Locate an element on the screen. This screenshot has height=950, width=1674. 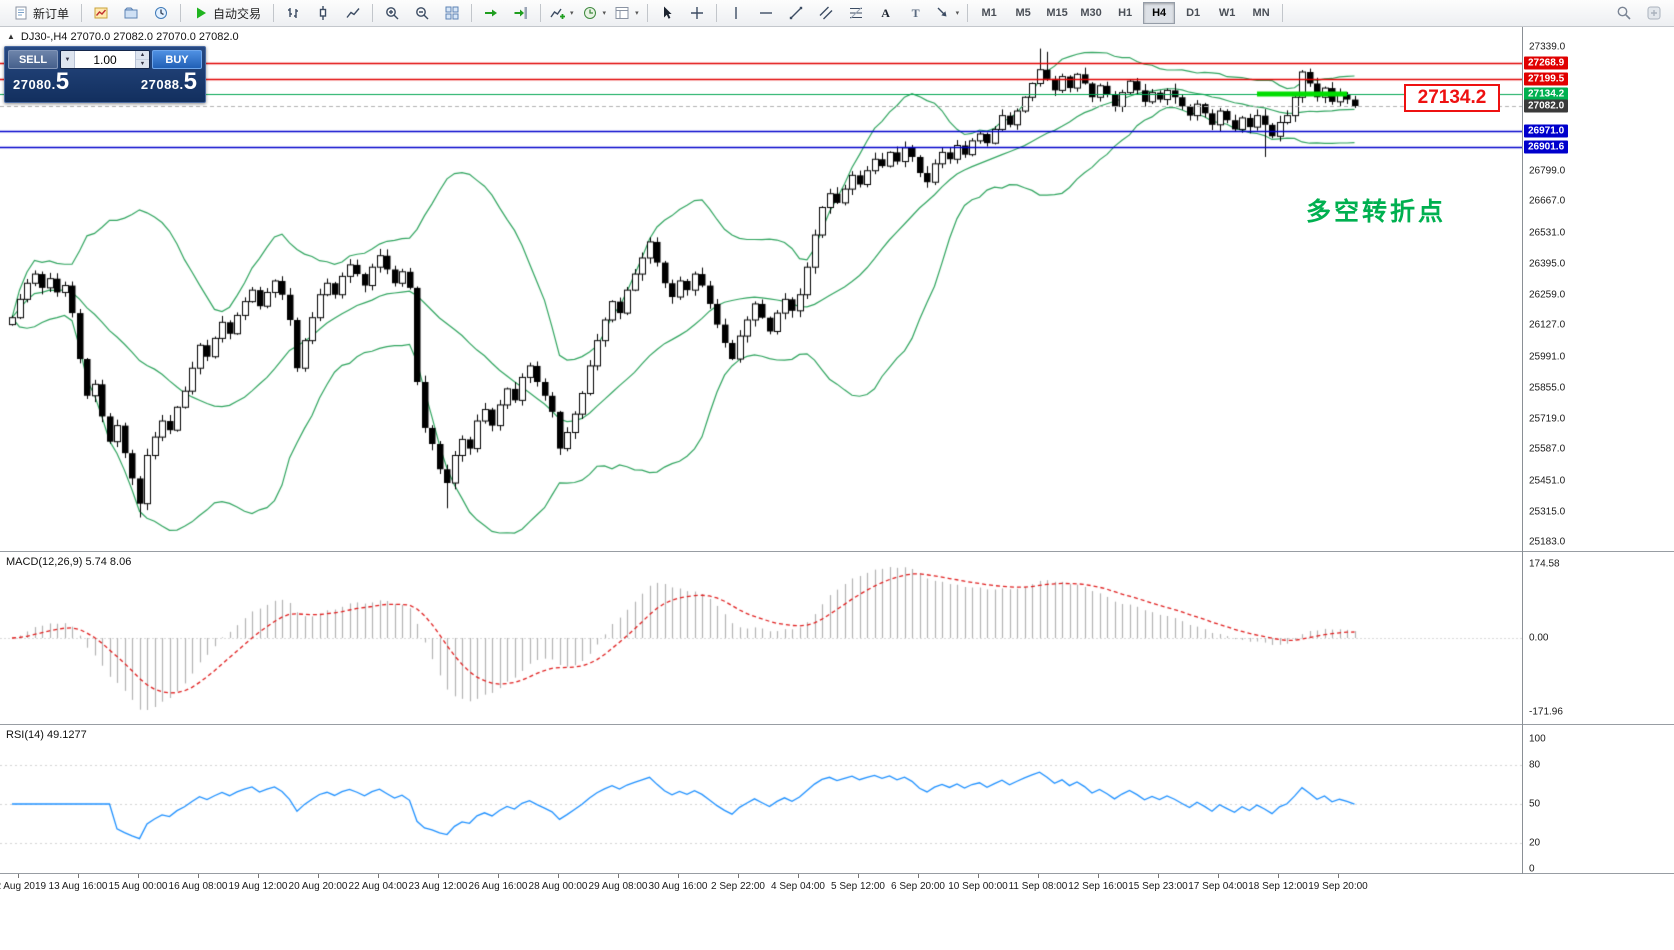
tile-windows-icon is located at coordinates (452, 13).